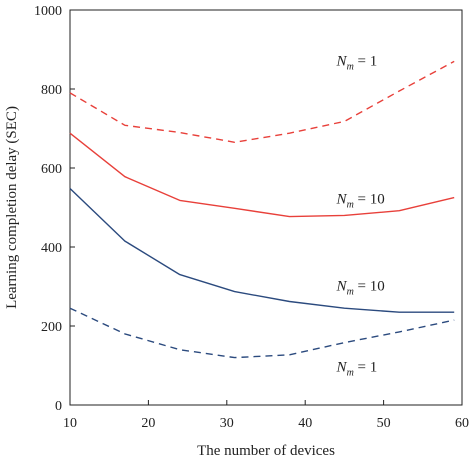 The height and width of the screenshot is (462, 474). Describe the element at coordinates (266, 451) in the screenshot. I see `x-axis-label: The number of devices` at that location.